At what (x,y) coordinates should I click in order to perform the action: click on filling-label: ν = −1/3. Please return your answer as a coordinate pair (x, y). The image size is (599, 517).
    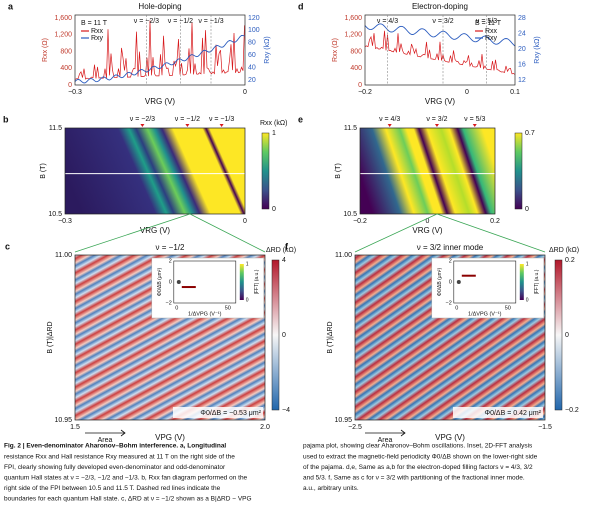
    Looking at the image, I should click on (221, 119).